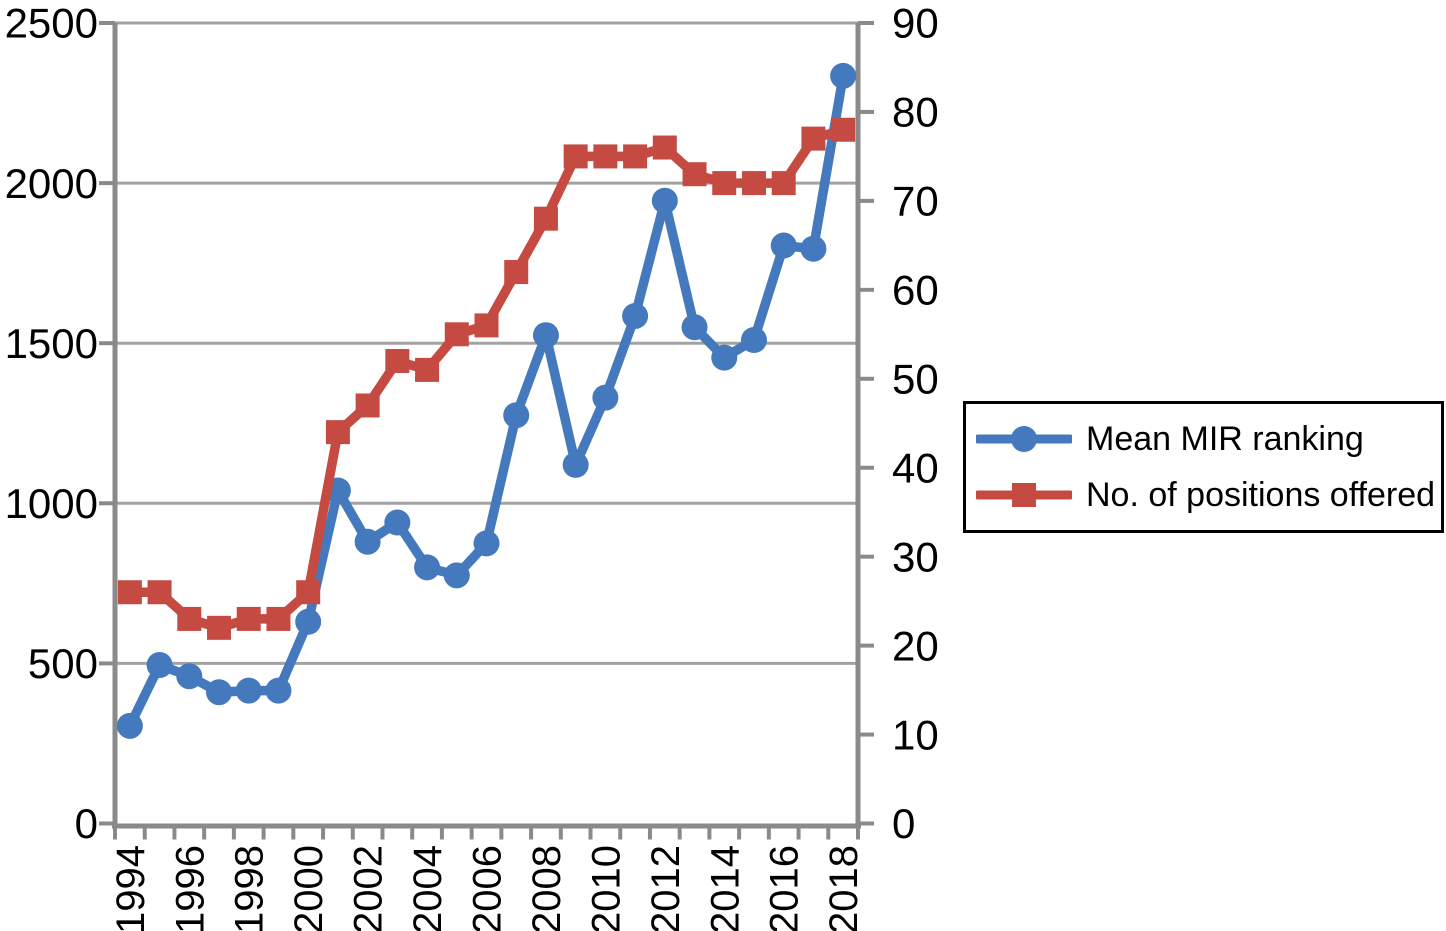 The image size is (1446, 931). I want to click on x-axis-label: 2018, so click(844, 888).